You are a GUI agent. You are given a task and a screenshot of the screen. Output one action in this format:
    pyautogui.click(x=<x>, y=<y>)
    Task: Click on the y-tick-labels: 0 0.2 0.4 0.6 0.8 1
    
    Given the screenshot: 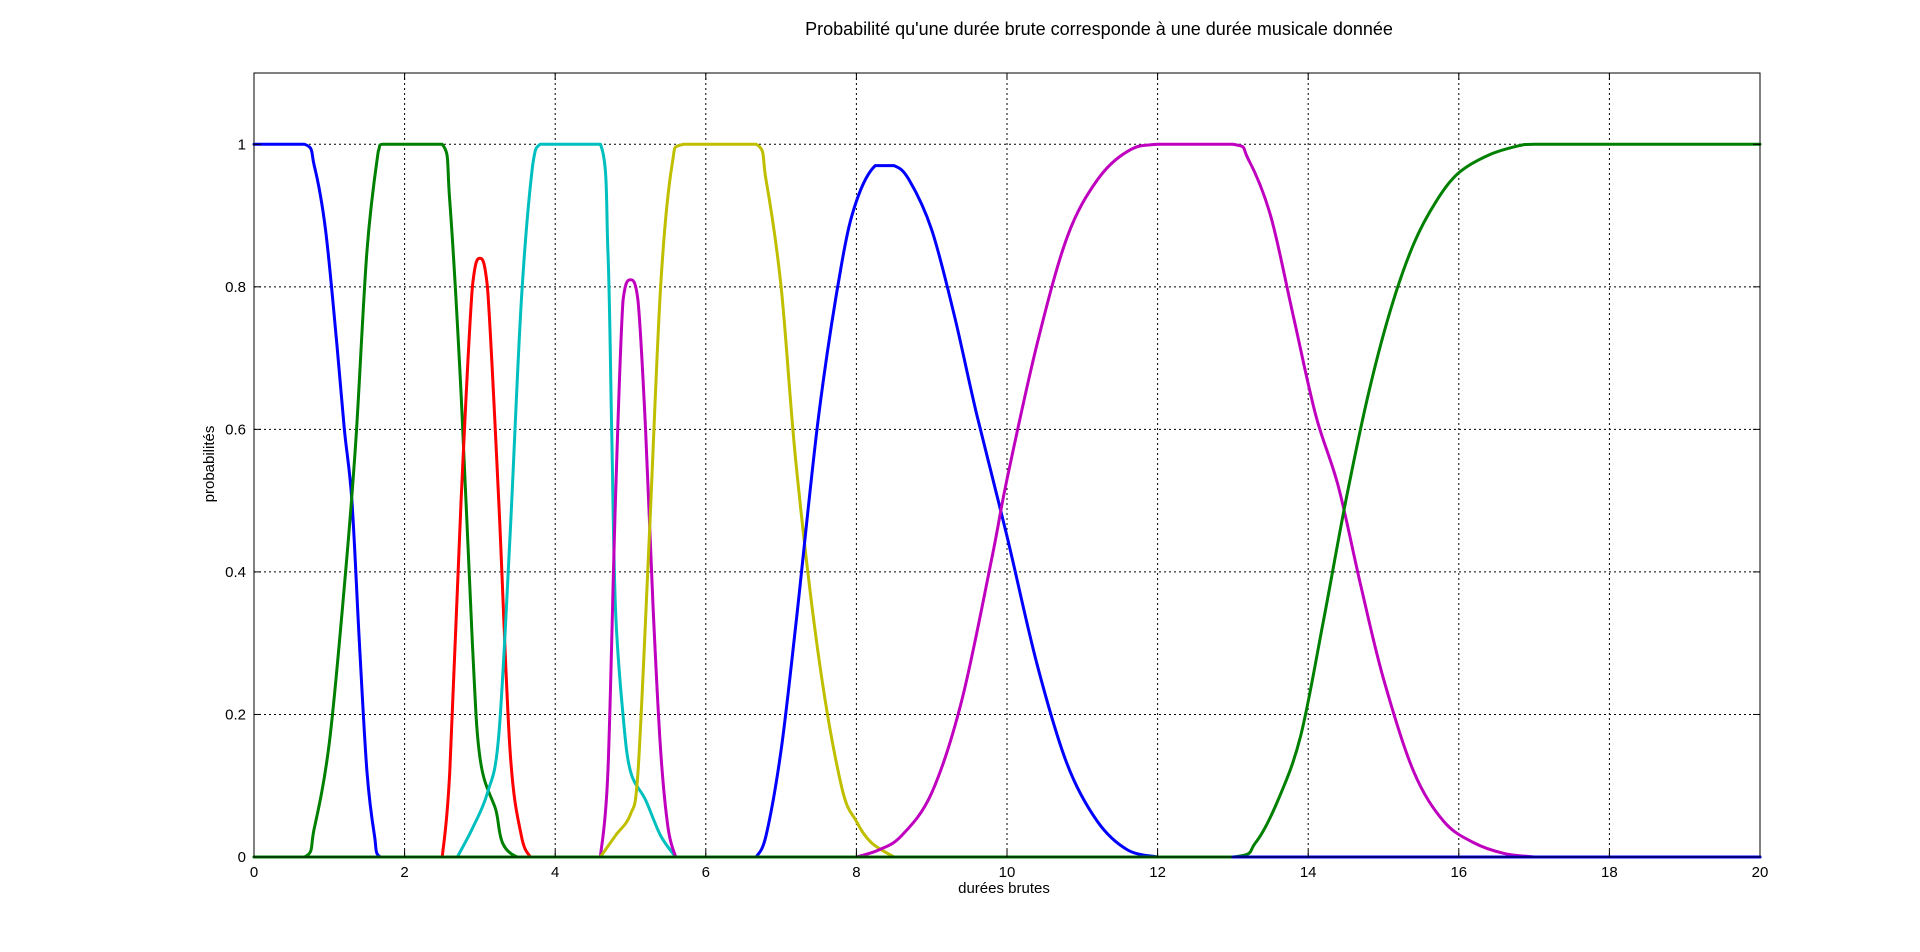 What is the action you would take?
    pyautogui.click(x=235, y=501)
    